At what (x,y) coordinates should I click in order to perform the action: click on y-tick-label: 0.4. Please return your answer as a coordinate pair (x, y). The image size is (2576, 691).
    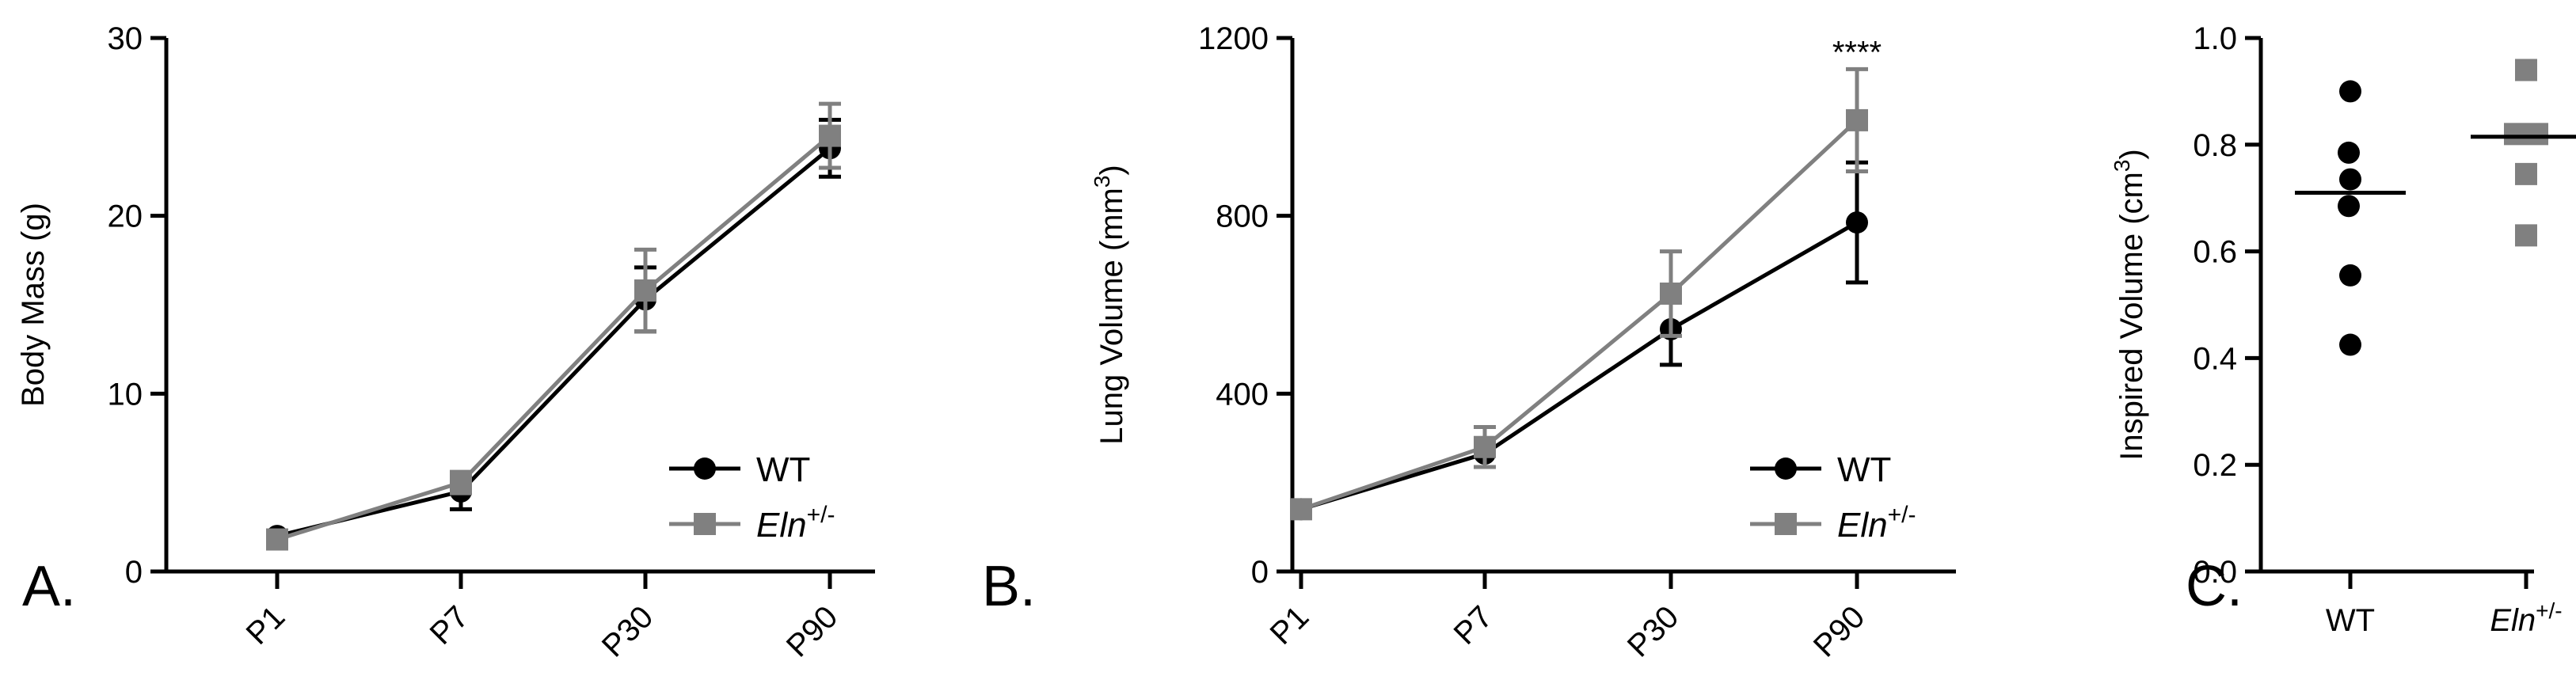
    Looking at the image, I should click on (2215, 358).